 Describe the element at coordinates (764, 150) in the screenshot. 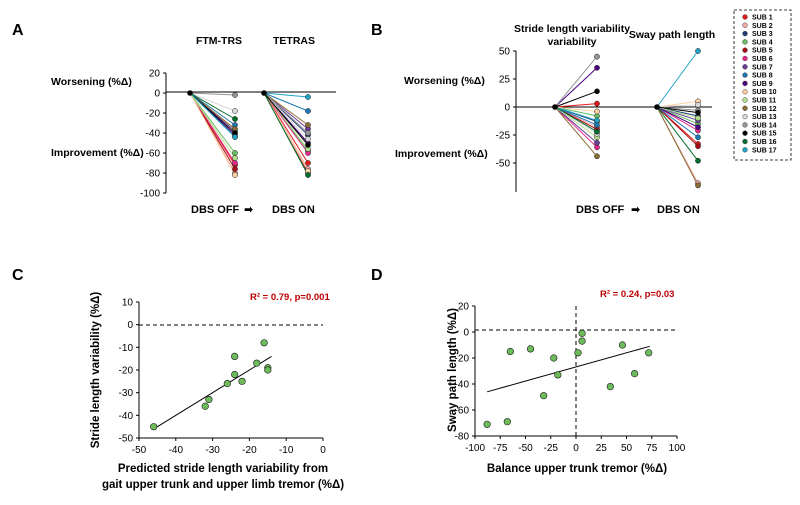

I see `legend-label: SUB 17` at that location.